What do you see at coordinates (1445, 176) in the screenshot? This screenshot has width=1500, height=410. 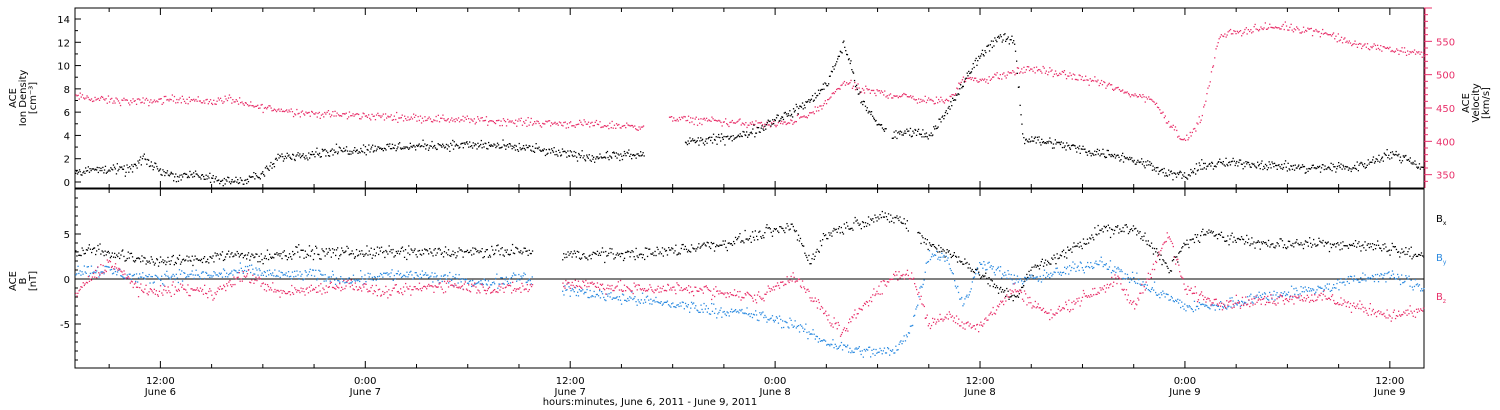 I see `right-tick-label: 350` at bounding box center [1445, 176].